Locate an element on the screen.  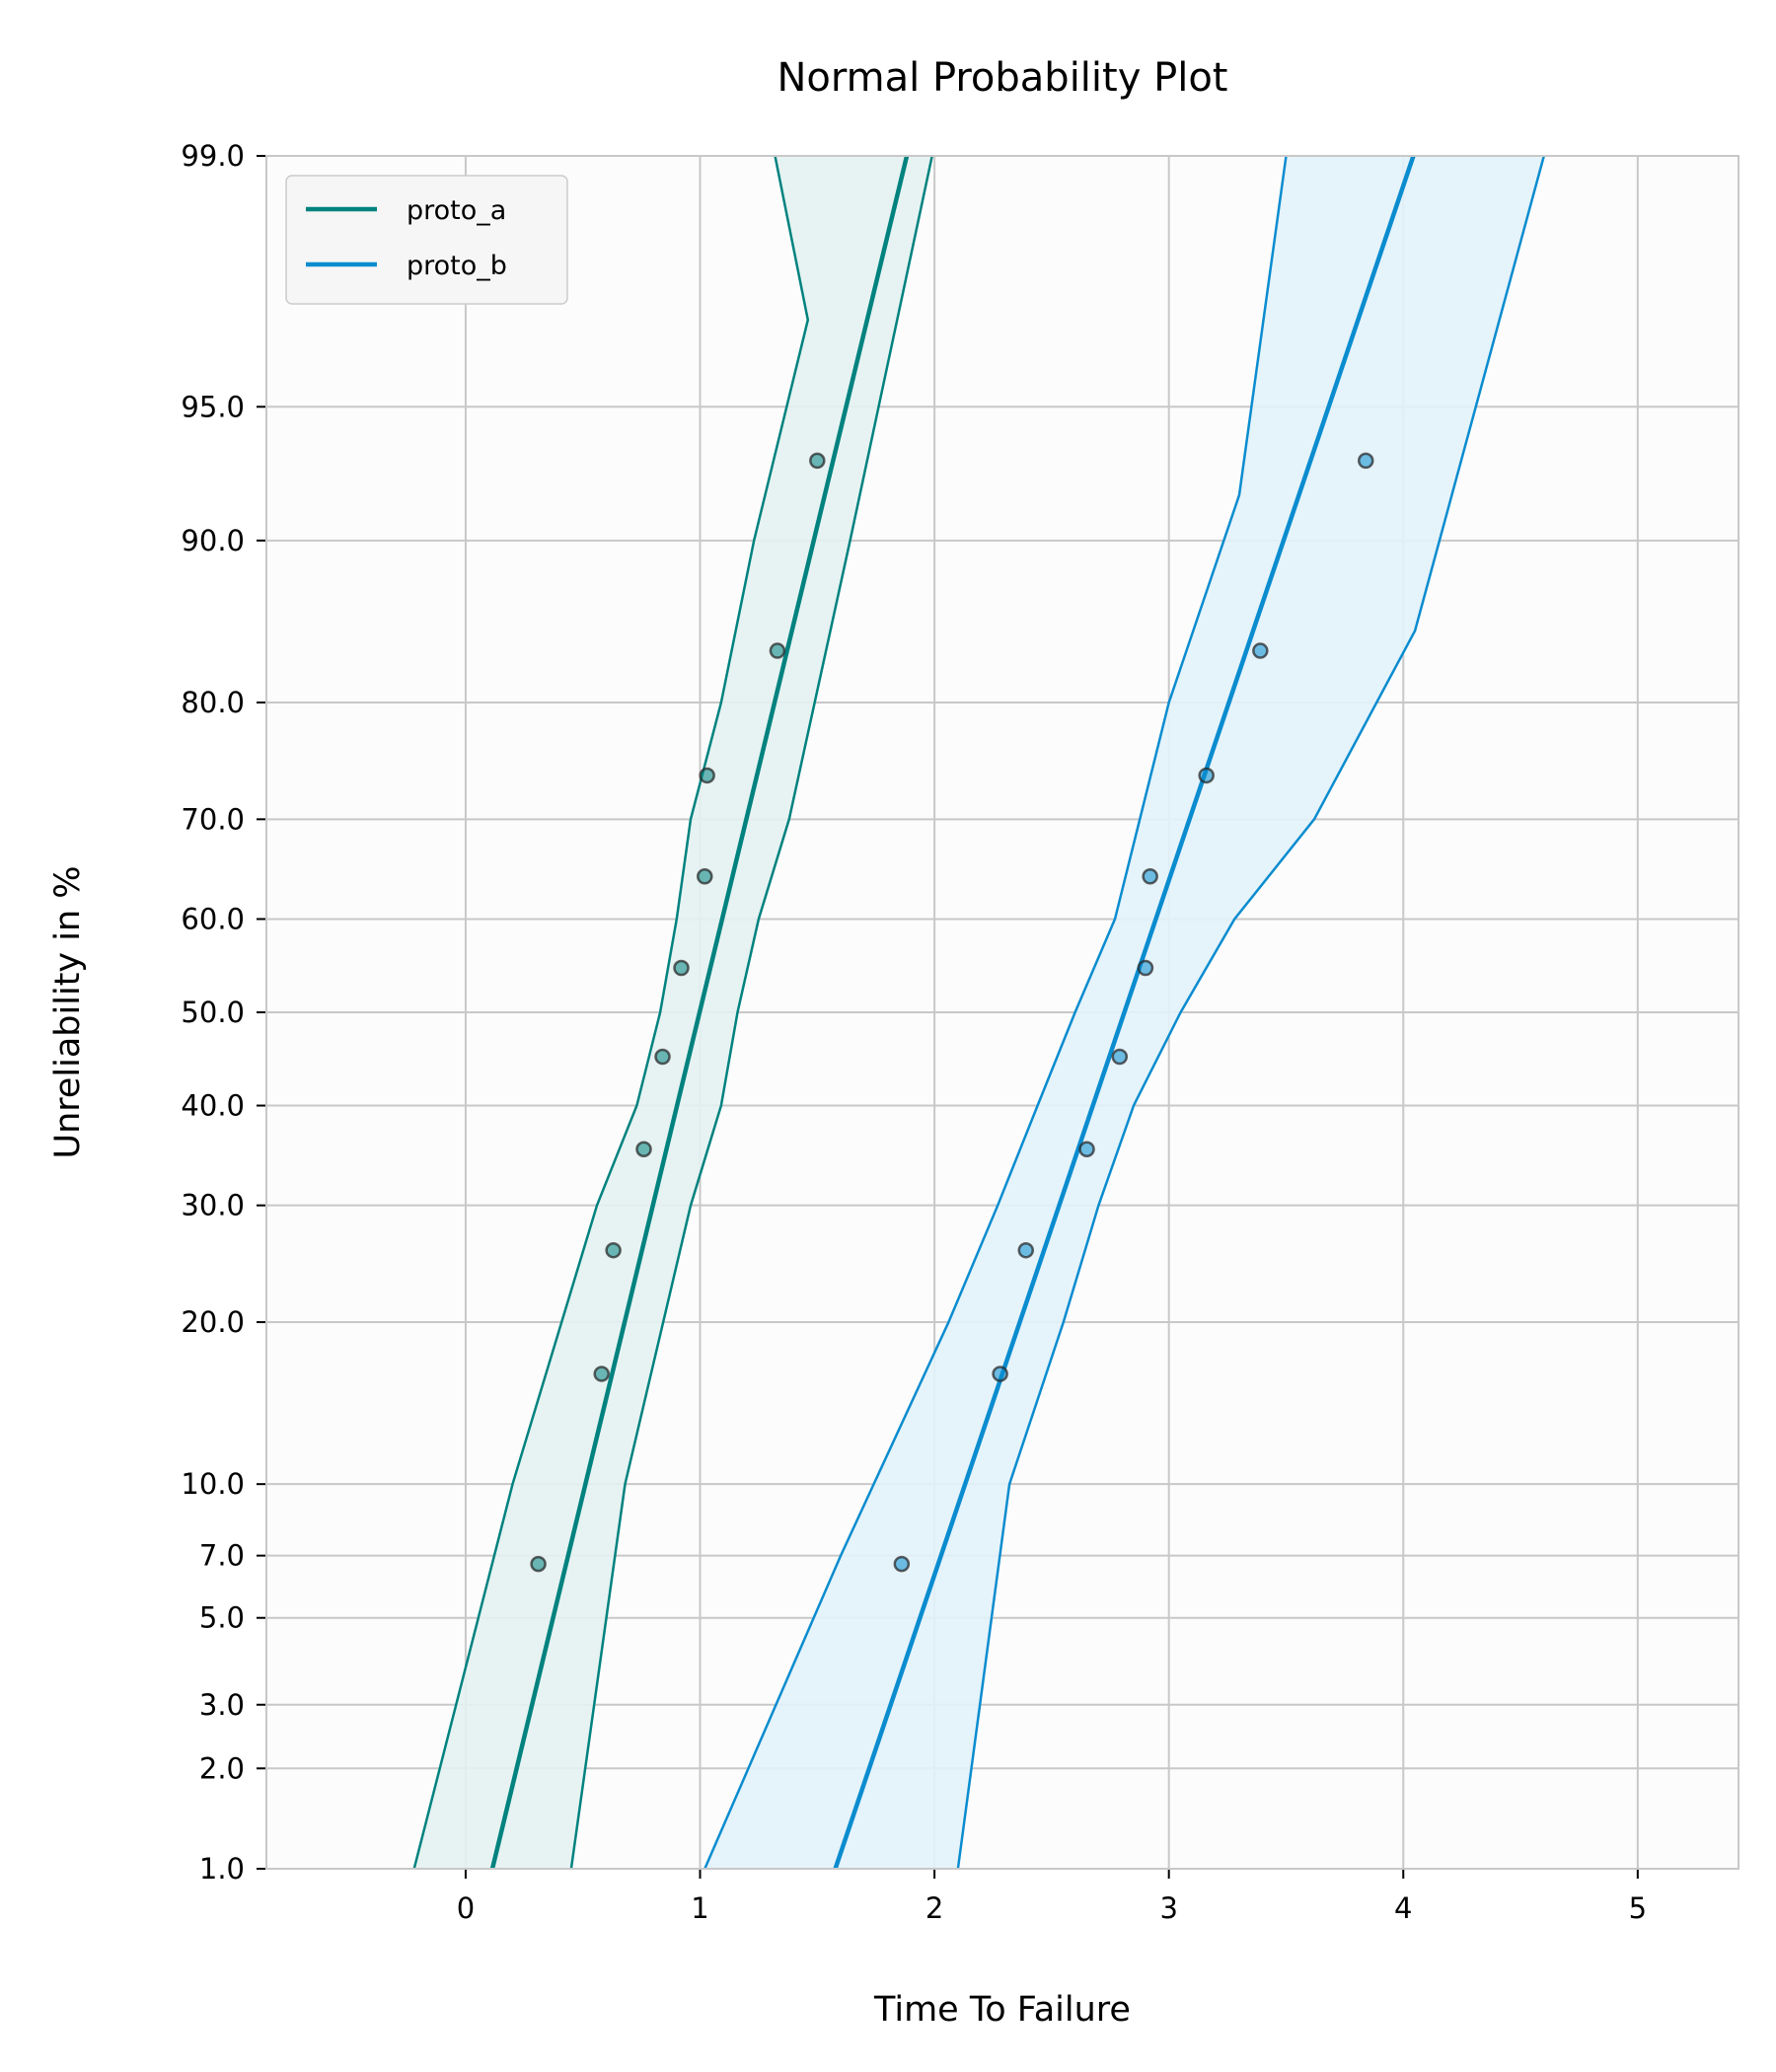
y-tick-label: 10.0 is located at coordinates (213, 1484).